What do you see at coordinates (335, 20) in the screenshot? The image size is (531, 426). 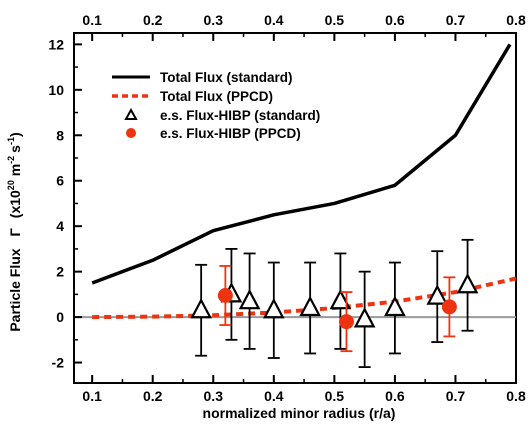 I see `x-tick-label-top: 0.5` at bounding box center [335, 20].